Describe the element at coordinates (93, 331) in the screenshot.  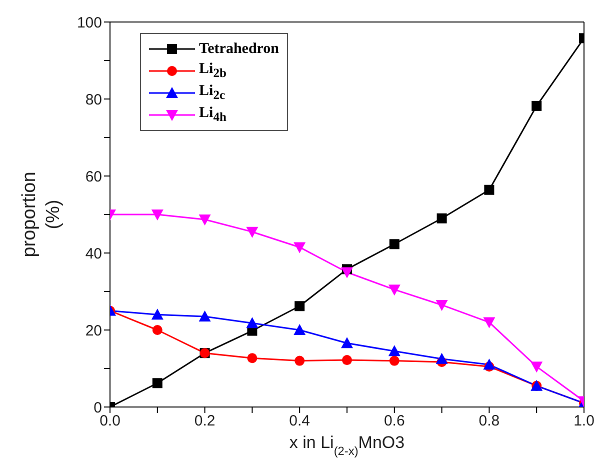
I see `y-tick-label: 20` at that location.